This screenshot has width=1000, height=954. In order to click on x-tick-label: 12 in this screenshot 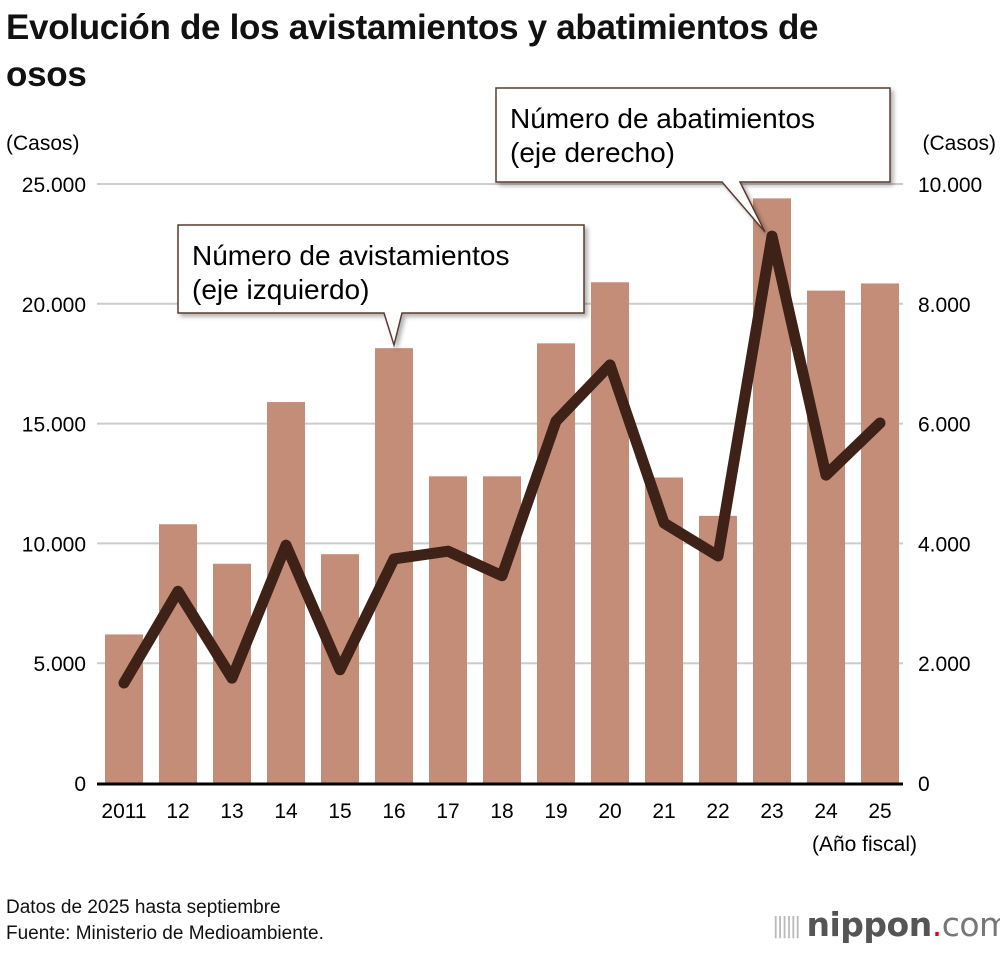, I will do `click(177, 811)`.